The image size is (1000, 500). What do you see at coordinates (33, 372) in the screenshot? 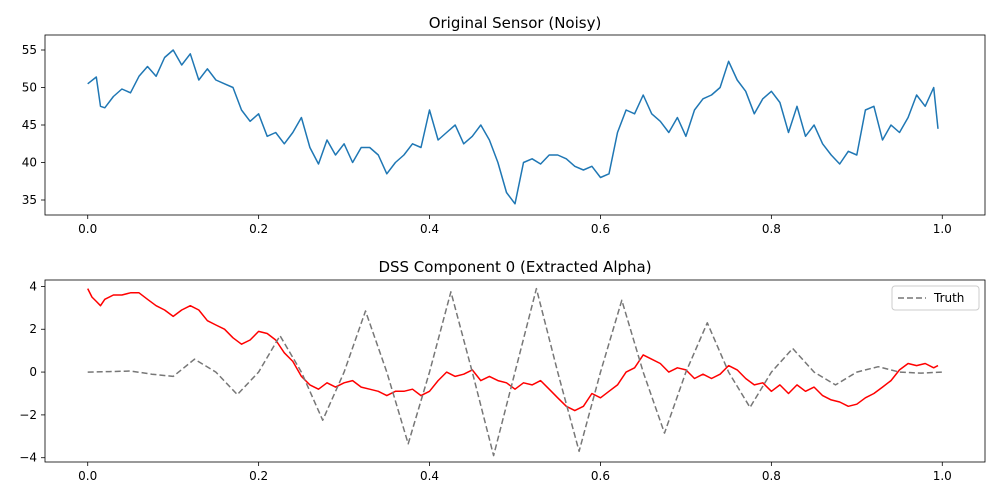
I see `y-tick-label: 0` at bounding box center [33, 372].